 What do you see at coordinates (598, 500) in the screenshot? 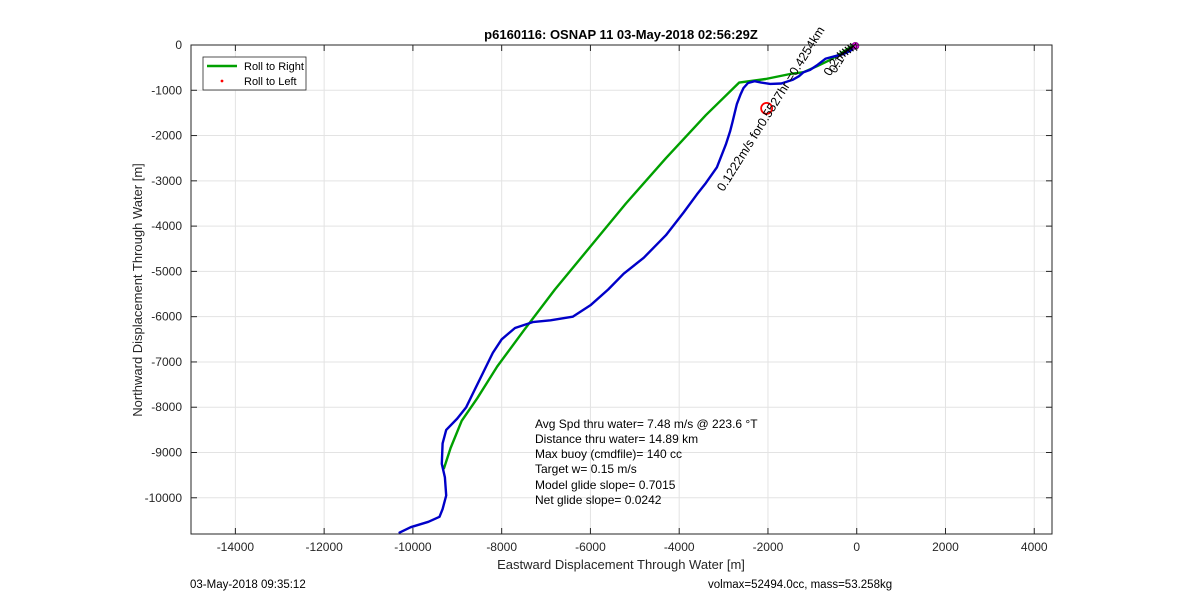
I see `stat-net-glide-slope: Net glide slope= 0.0242` at bounding box center [598, 500].